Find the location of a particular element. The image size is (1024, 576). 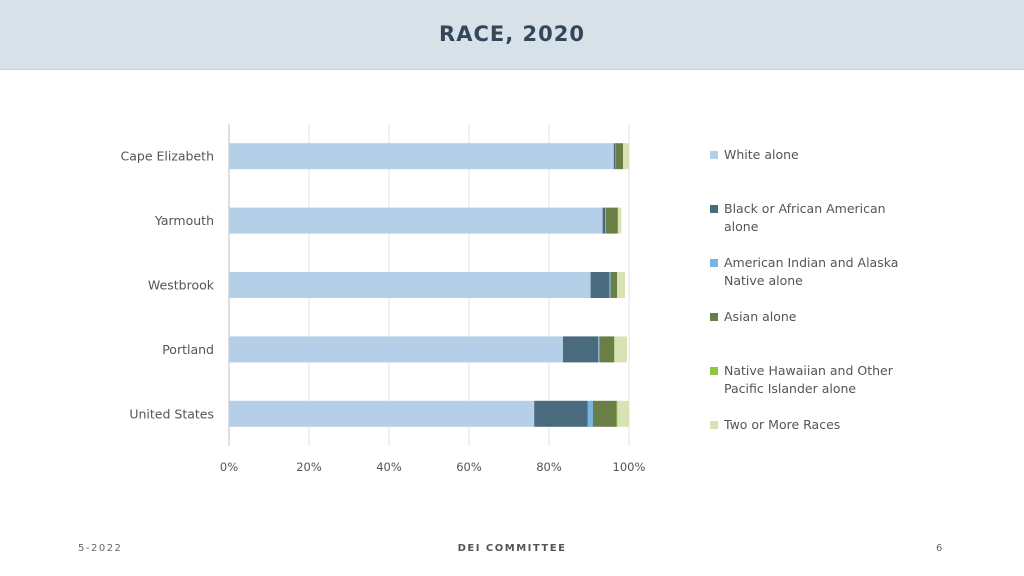

legend-item: Asian alone is located at coordinates (815, 317).